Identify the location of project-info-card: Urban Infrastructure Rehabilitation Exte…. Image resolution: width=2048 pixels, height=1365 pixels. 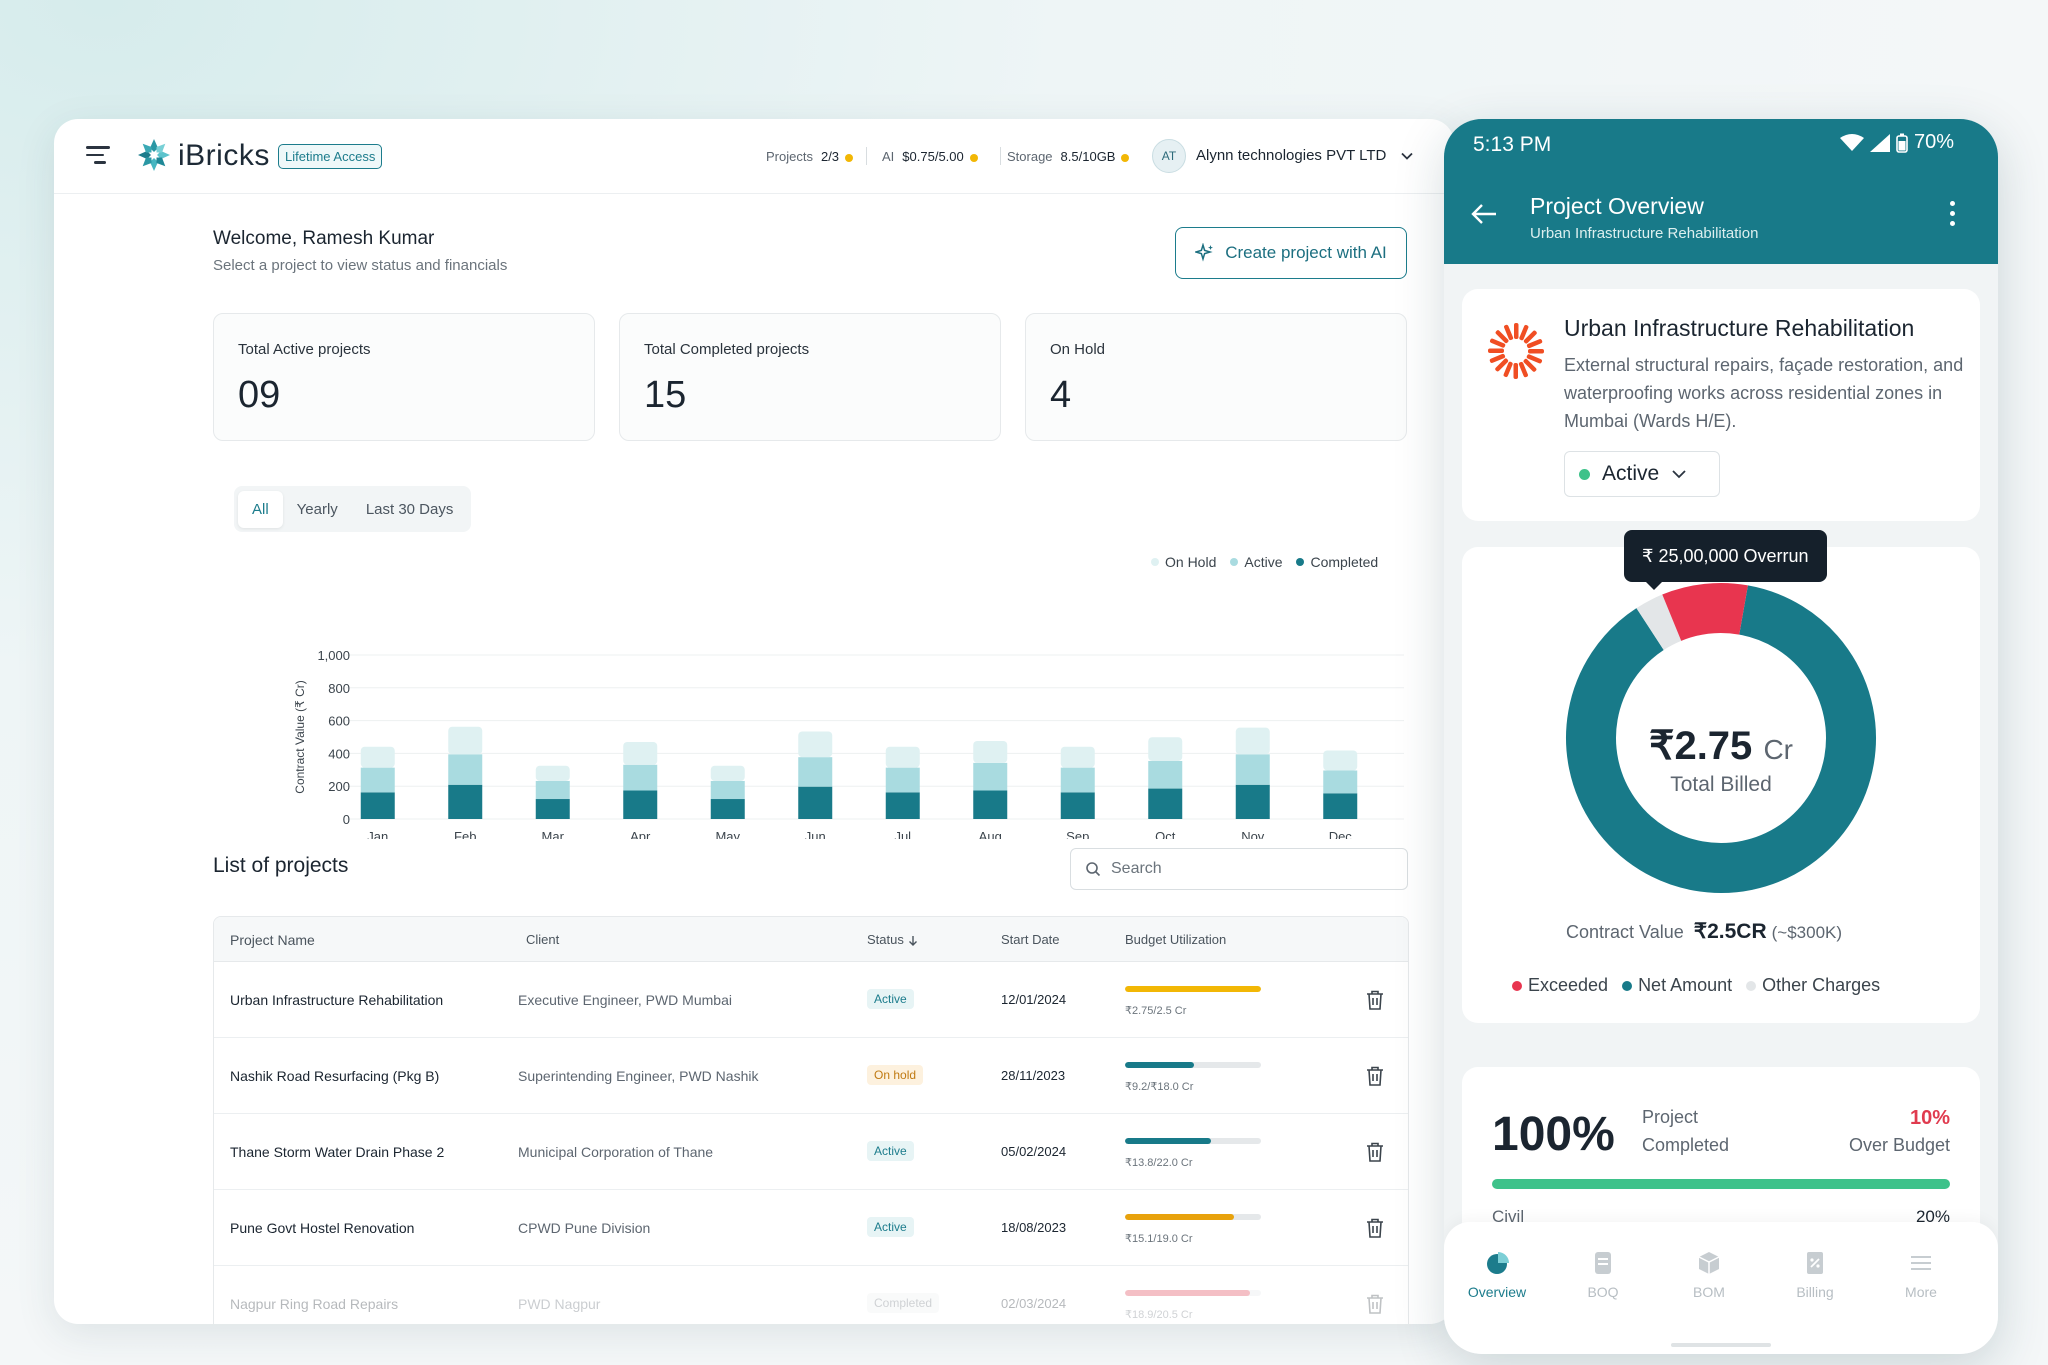
(1721, 405).